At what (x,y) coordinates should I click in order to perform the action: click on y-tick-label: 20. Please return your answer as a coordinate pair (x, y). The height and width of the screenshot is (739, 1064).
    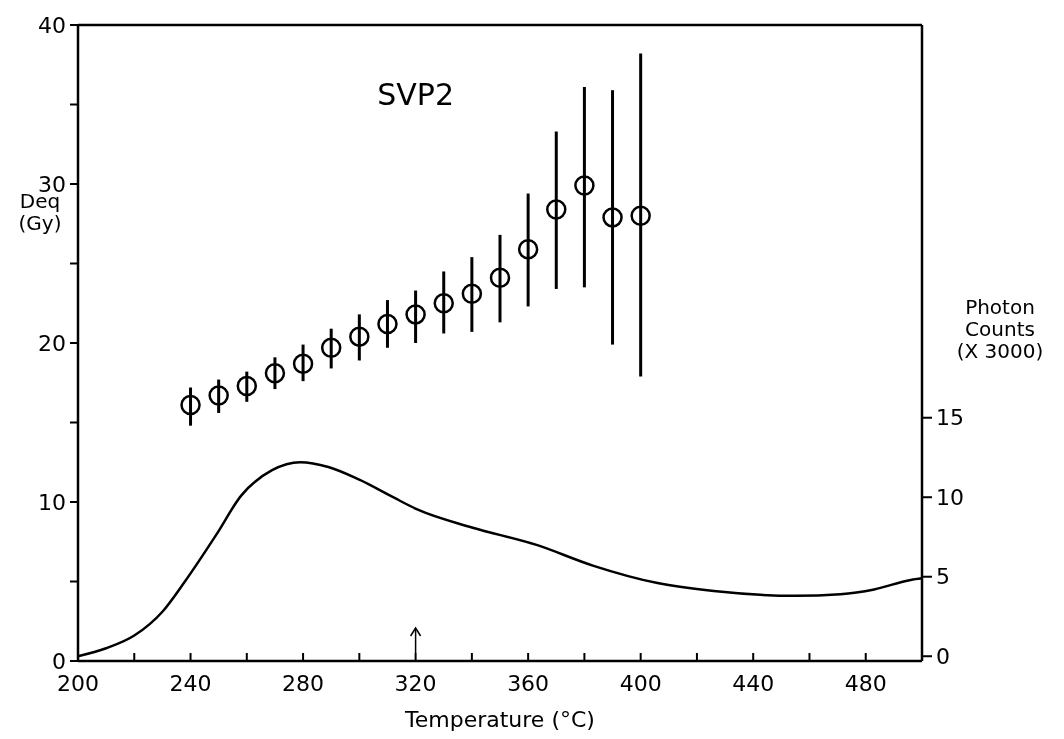
    Looking at the image, I should click on (52, 343).